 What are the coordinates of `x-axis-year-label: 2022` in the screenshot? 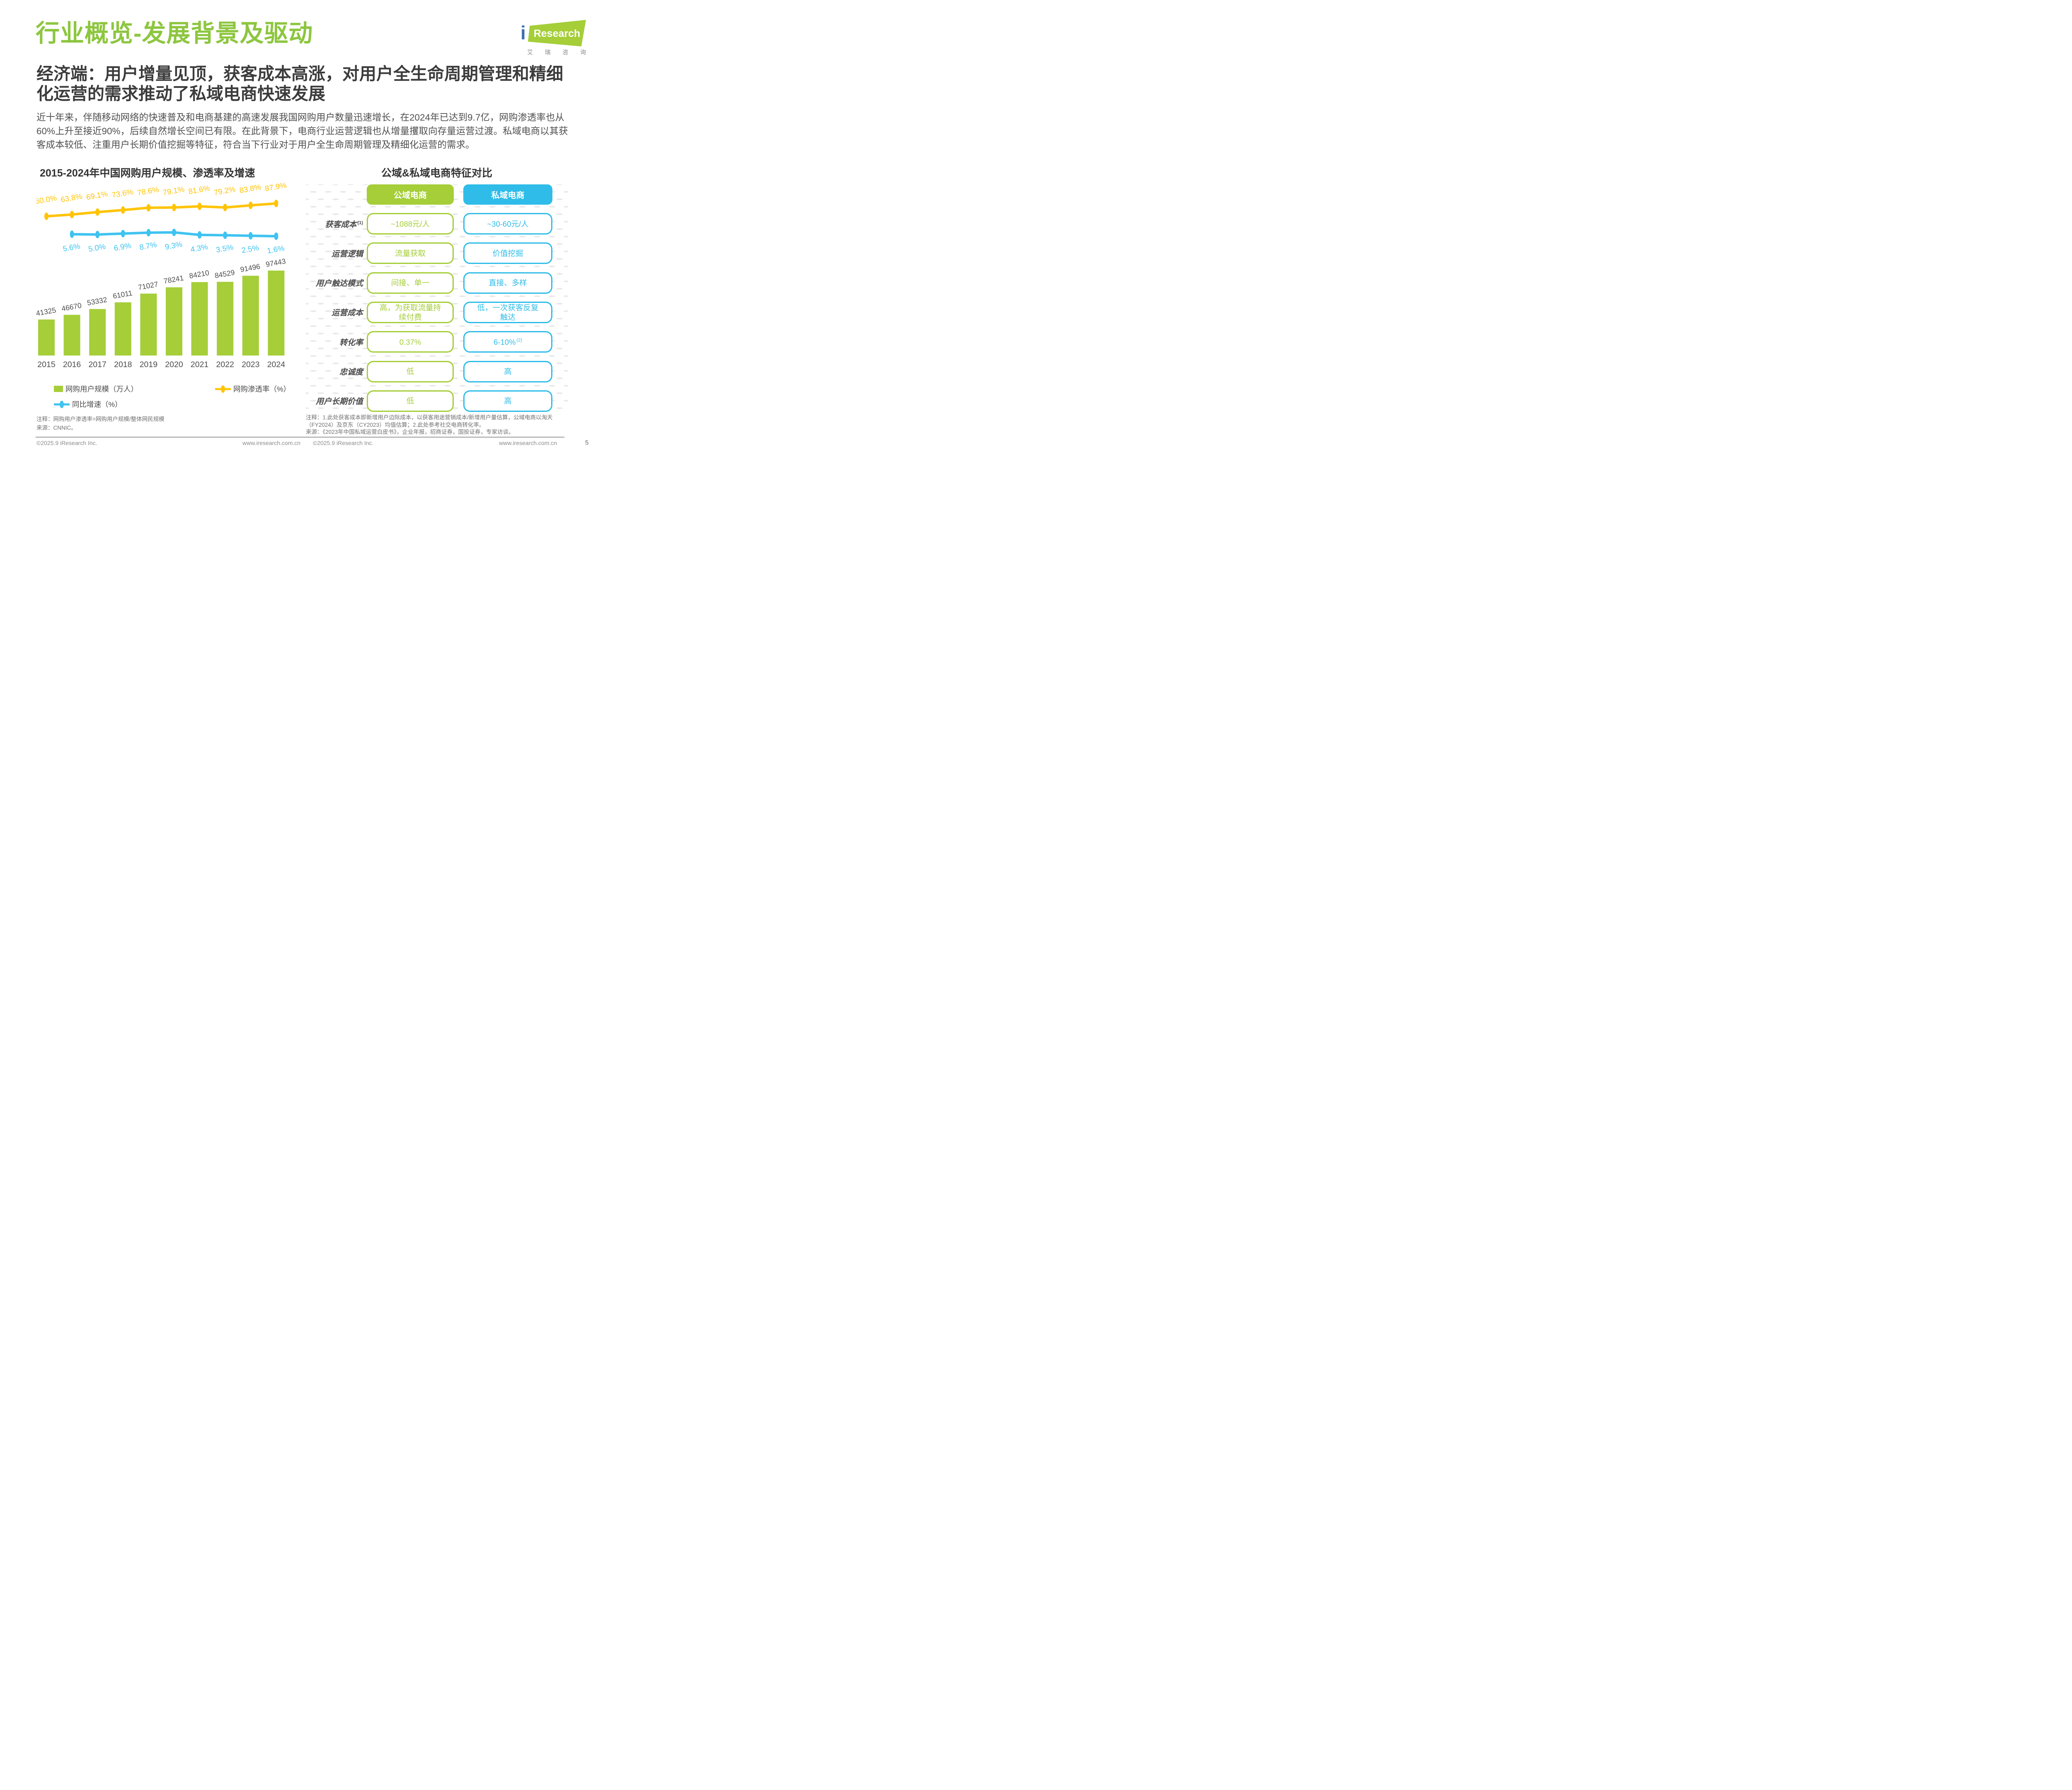 It's located at (225, 364).